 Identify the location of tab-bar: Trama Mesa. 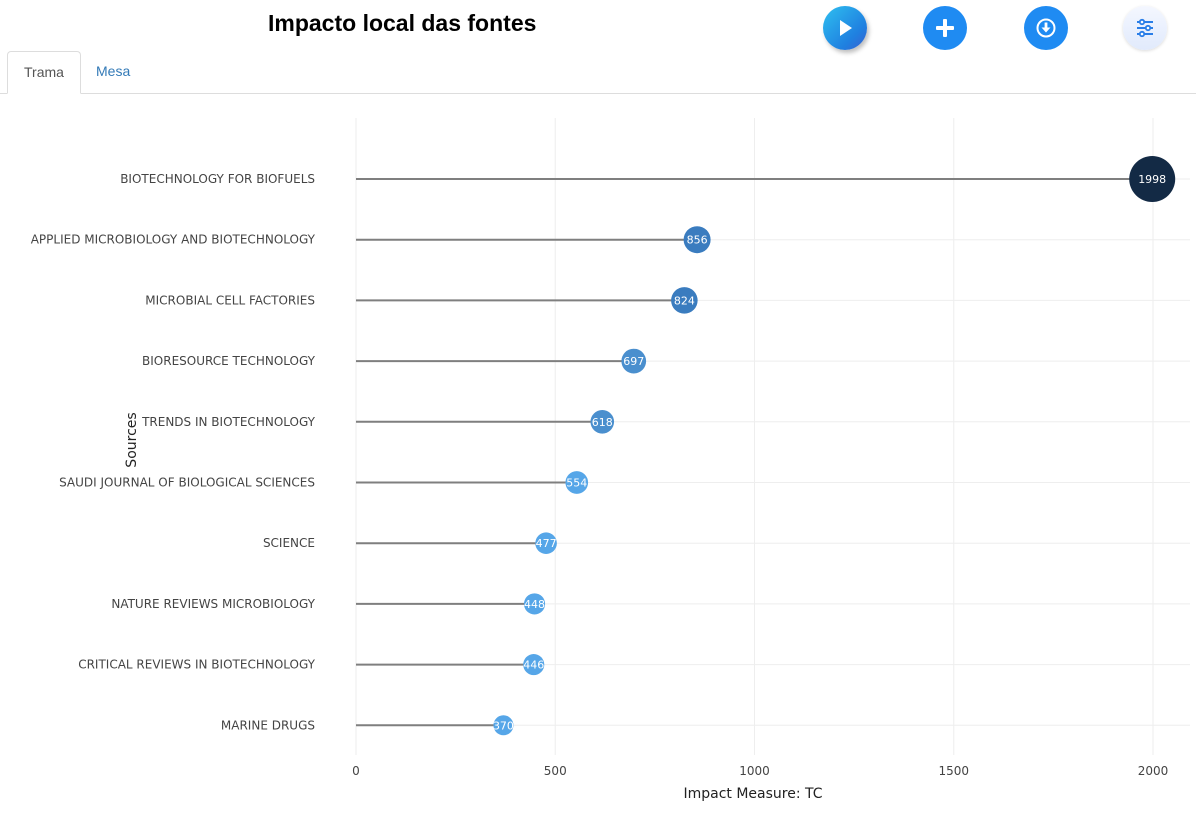
(598, 72).